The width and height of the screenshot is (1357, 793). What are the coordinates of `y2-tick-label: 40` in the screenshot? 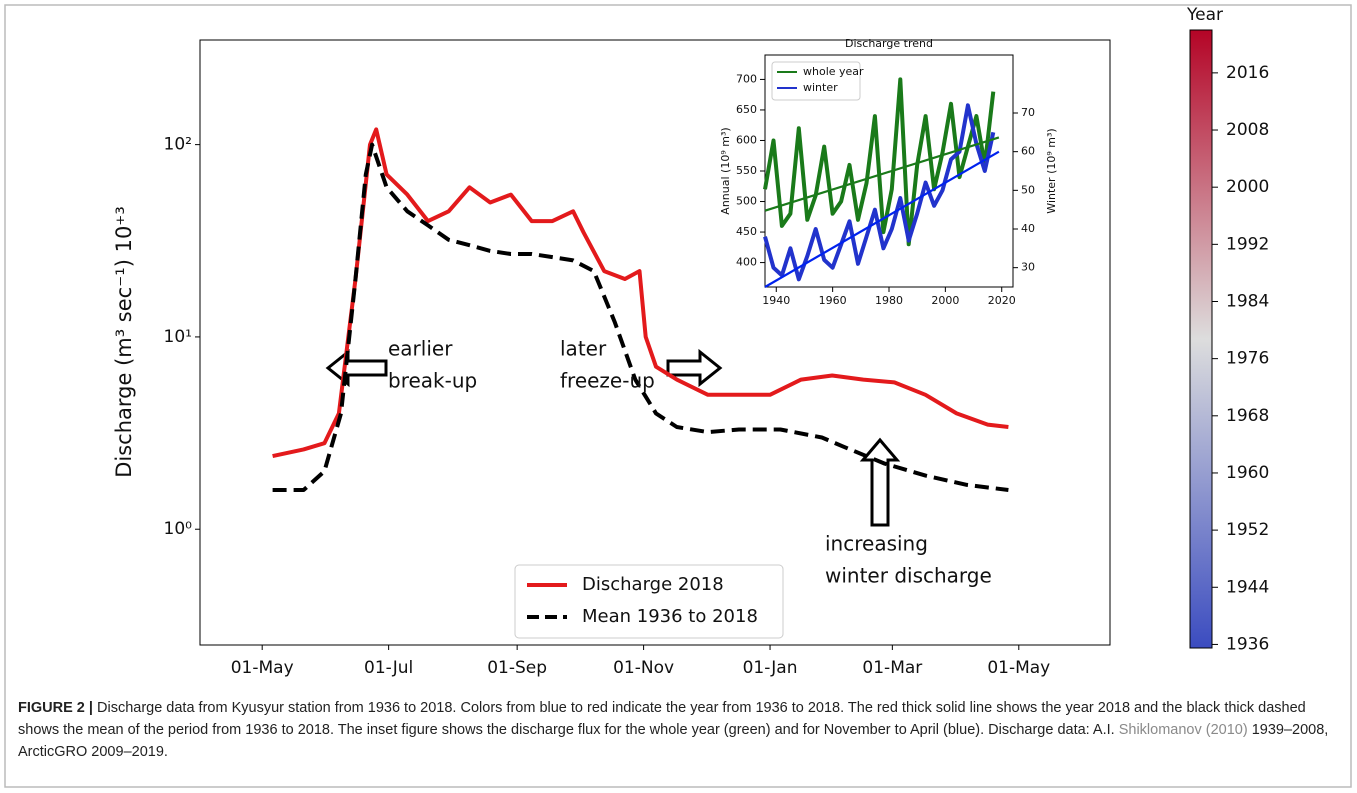 It's located at (1028, 228).